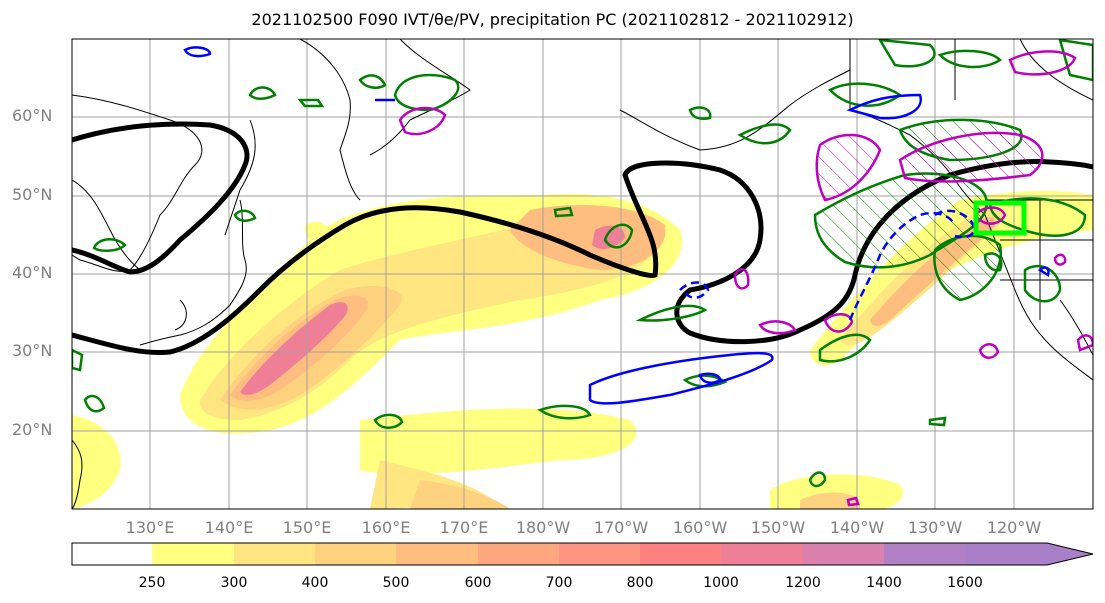 The image size is (1105, 603). I want to click on lat-label: 30°N, so click(32, 350).